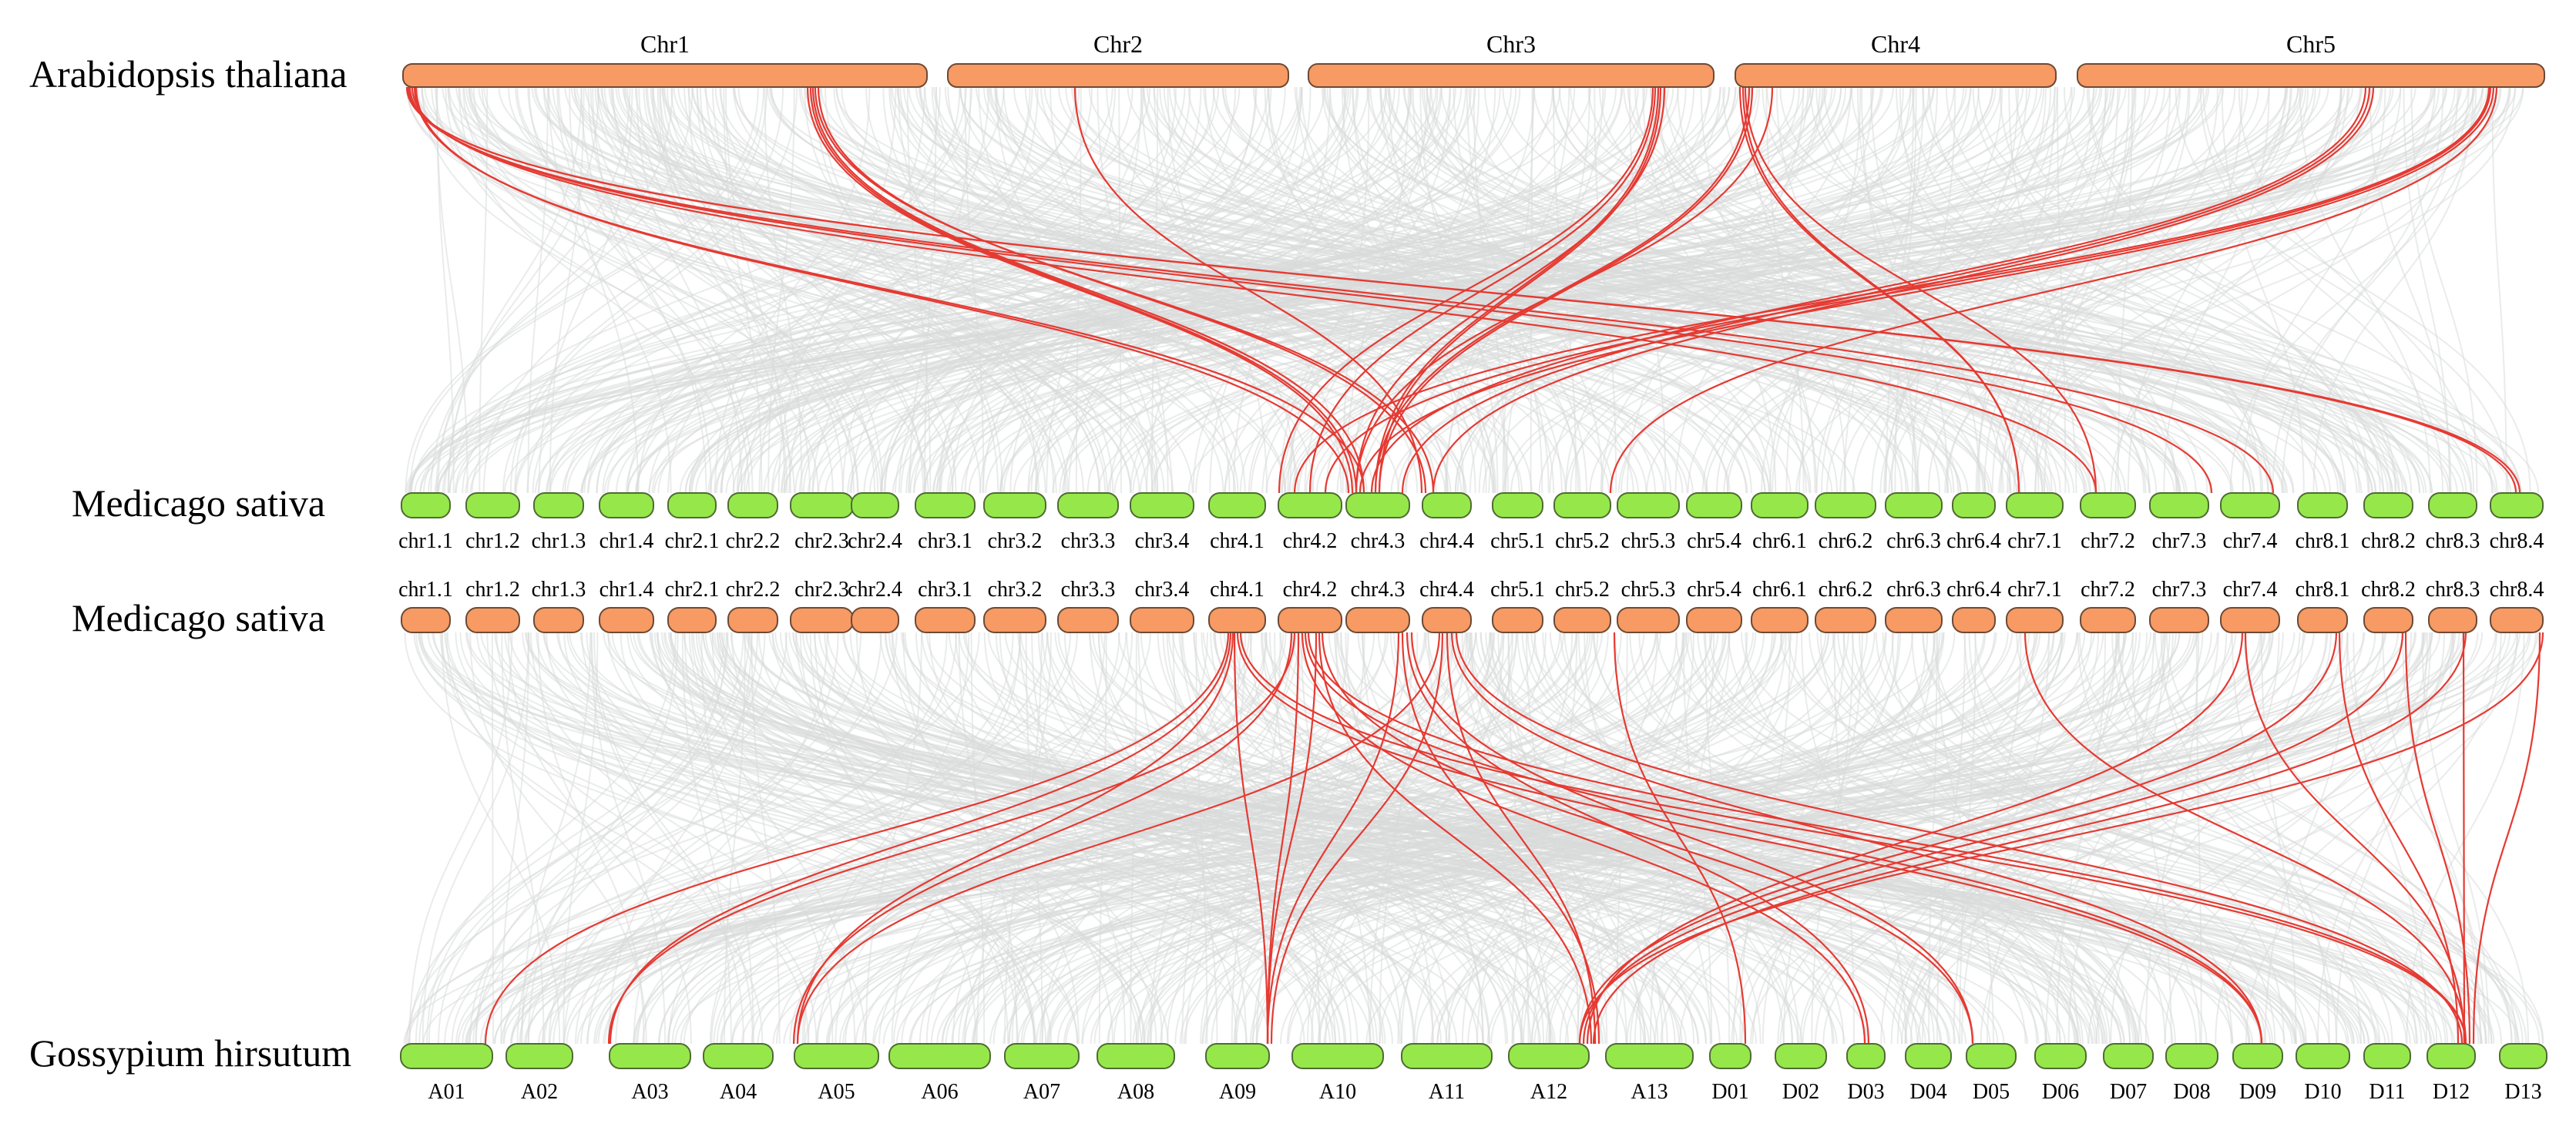  What do you see at coordinates (692, 541) in the screenshot?
I see `chromosome-label-ms-upper-chr2-1: chr2.1` at bounding box center [692, 541].